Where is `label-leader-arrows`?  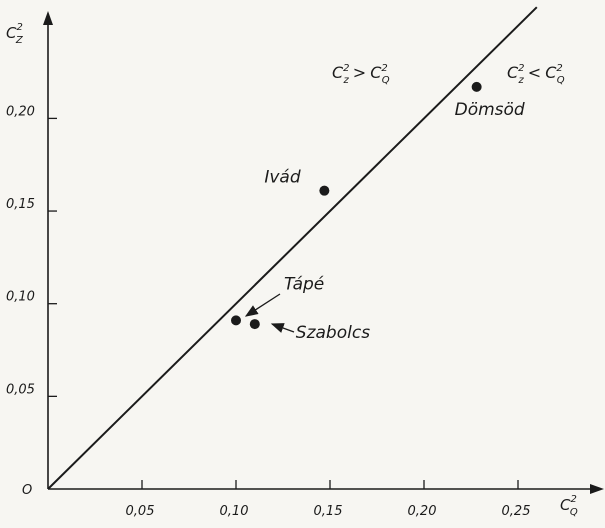 label-leader-arrows is located at coordinates (269, 313).